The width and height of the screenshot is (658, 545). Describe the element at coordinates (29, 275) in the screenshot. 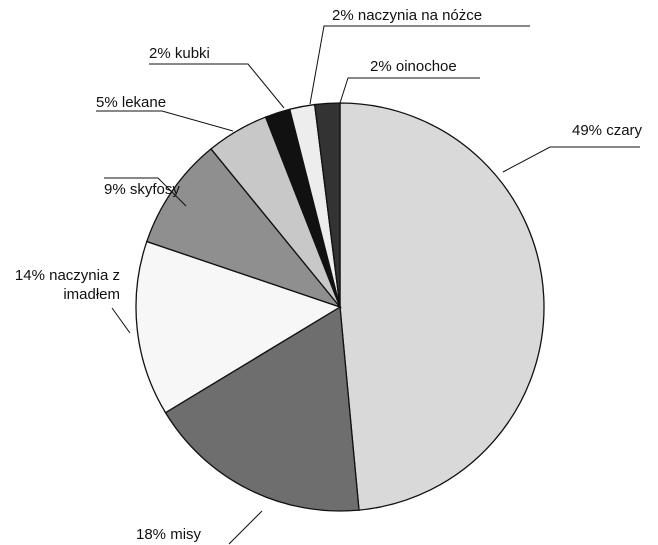

I see `value-label: 14%` at that location.